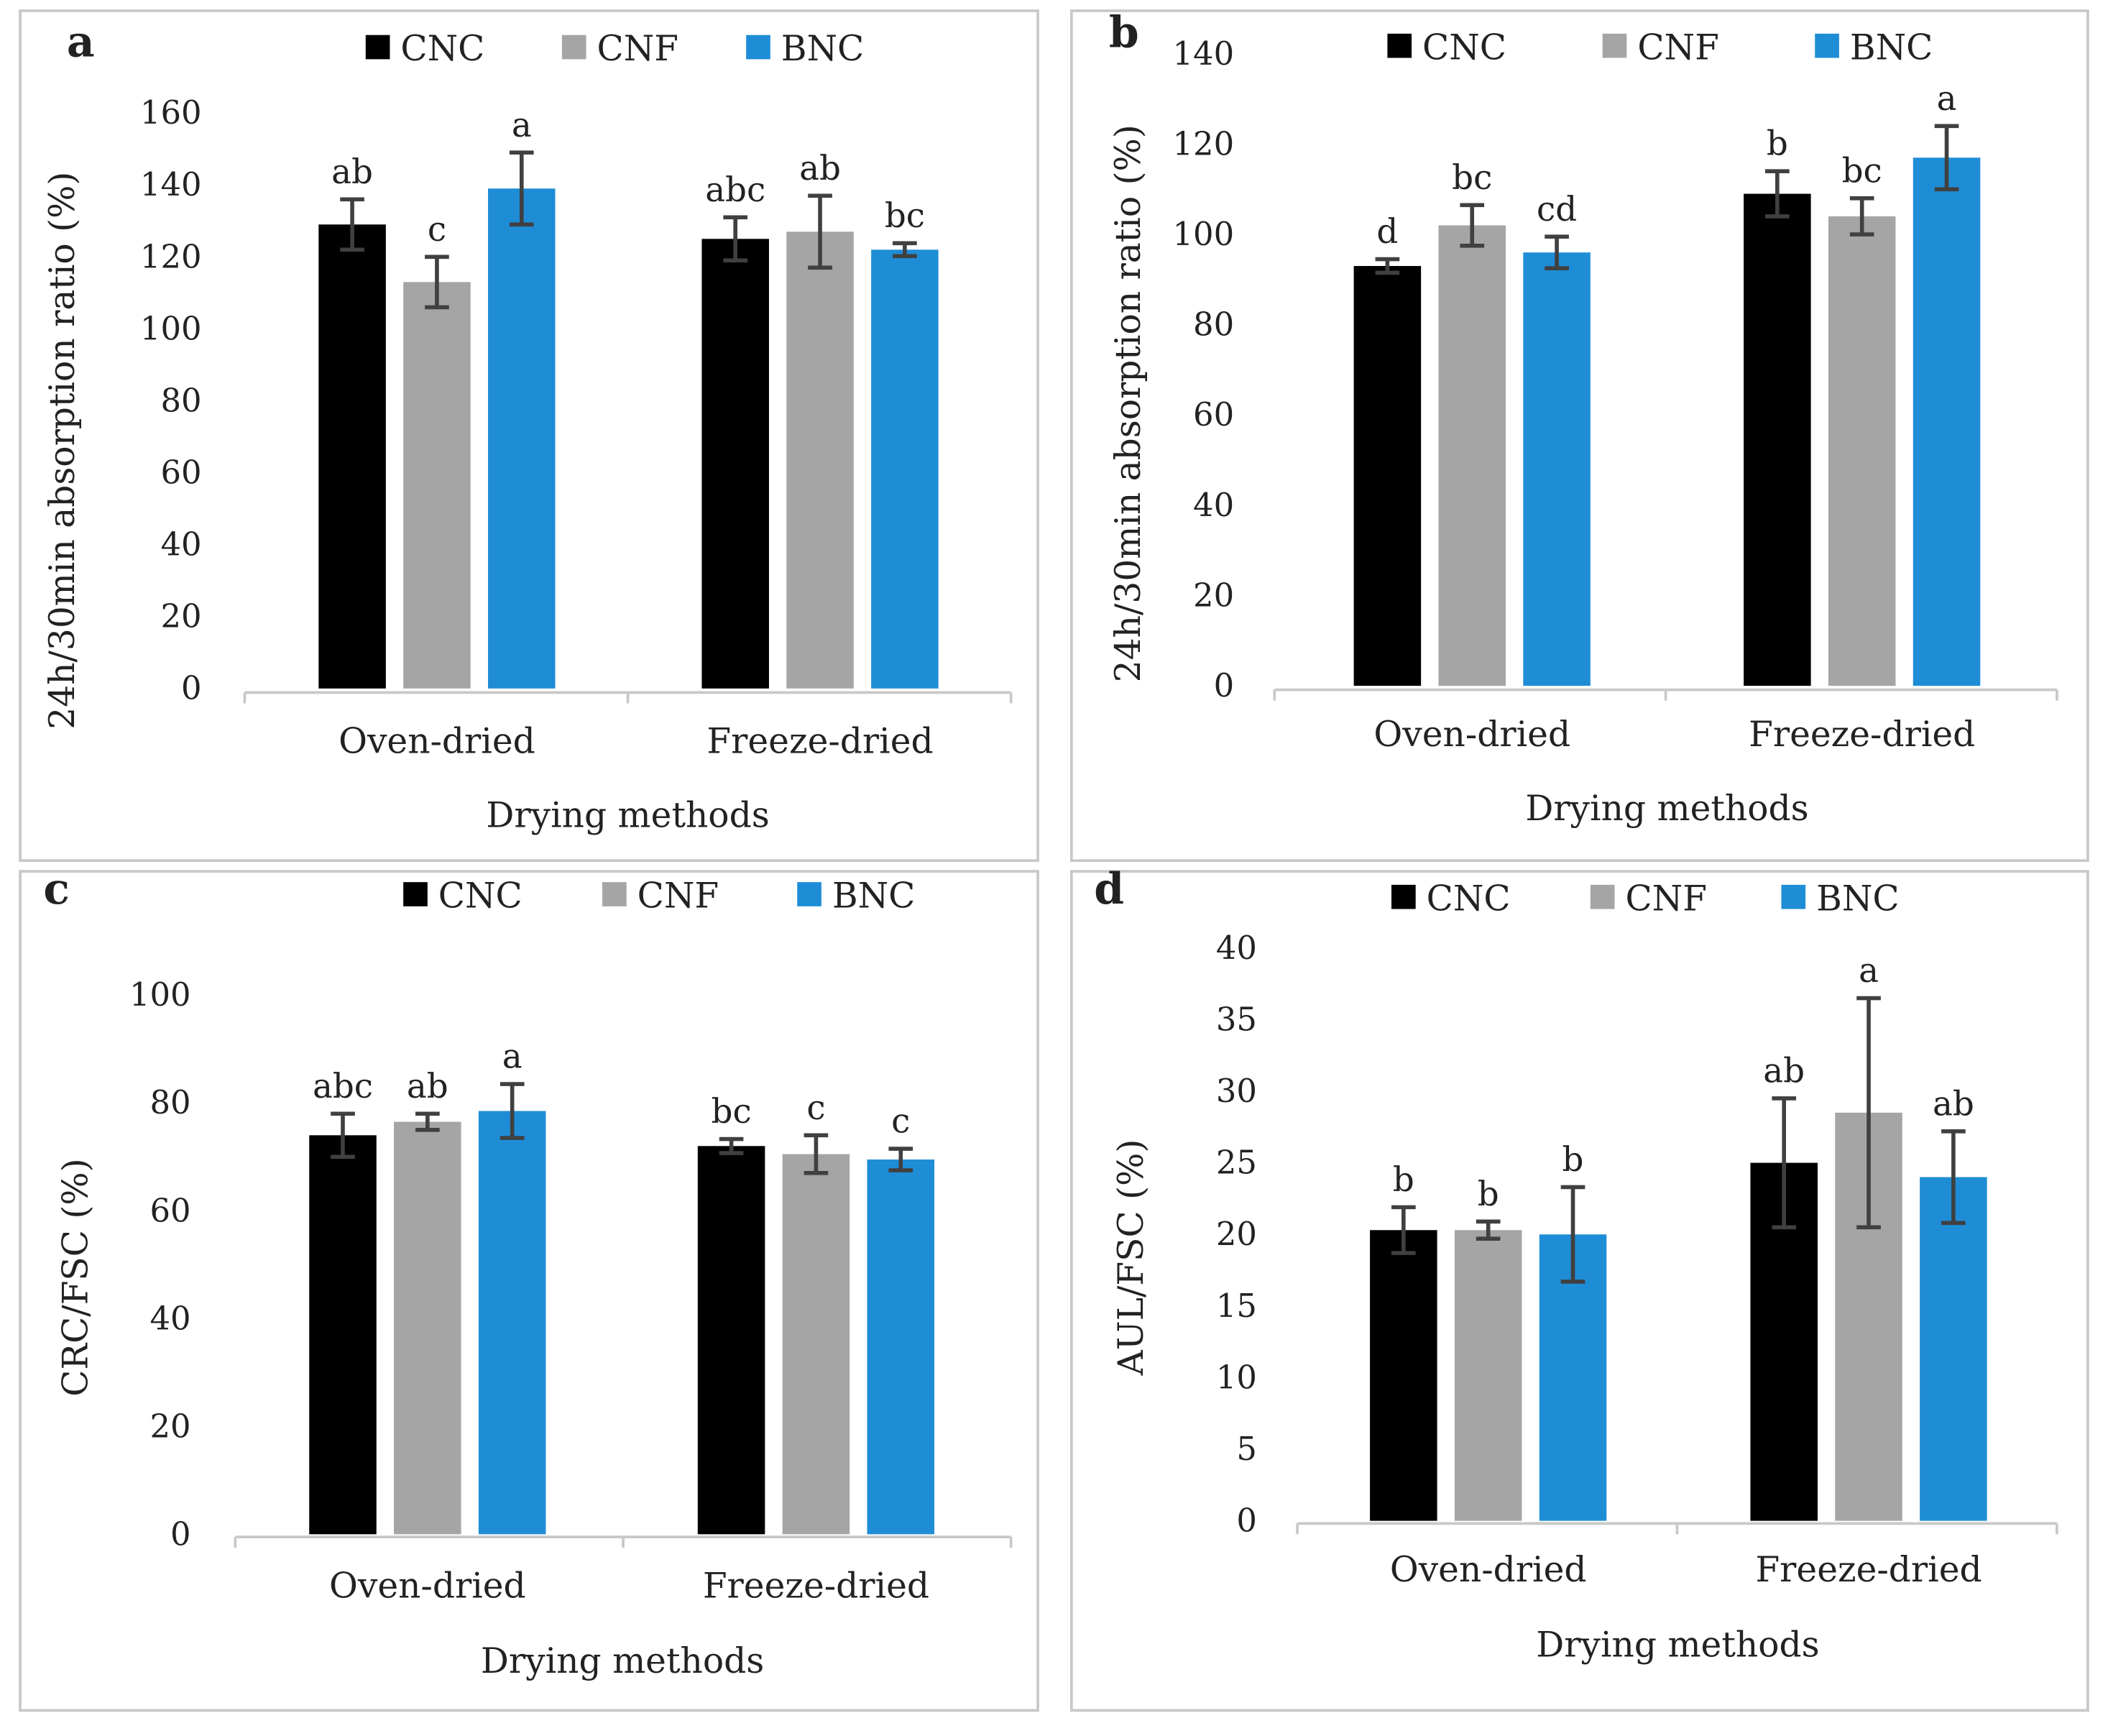 Image resolution: width=2108 pixels, height=1736 pixels. What do you see at coordinates (1236, 1306) in the screenshot?
I see `y-tick-label: 15` at bounding box center [1236, 1306].